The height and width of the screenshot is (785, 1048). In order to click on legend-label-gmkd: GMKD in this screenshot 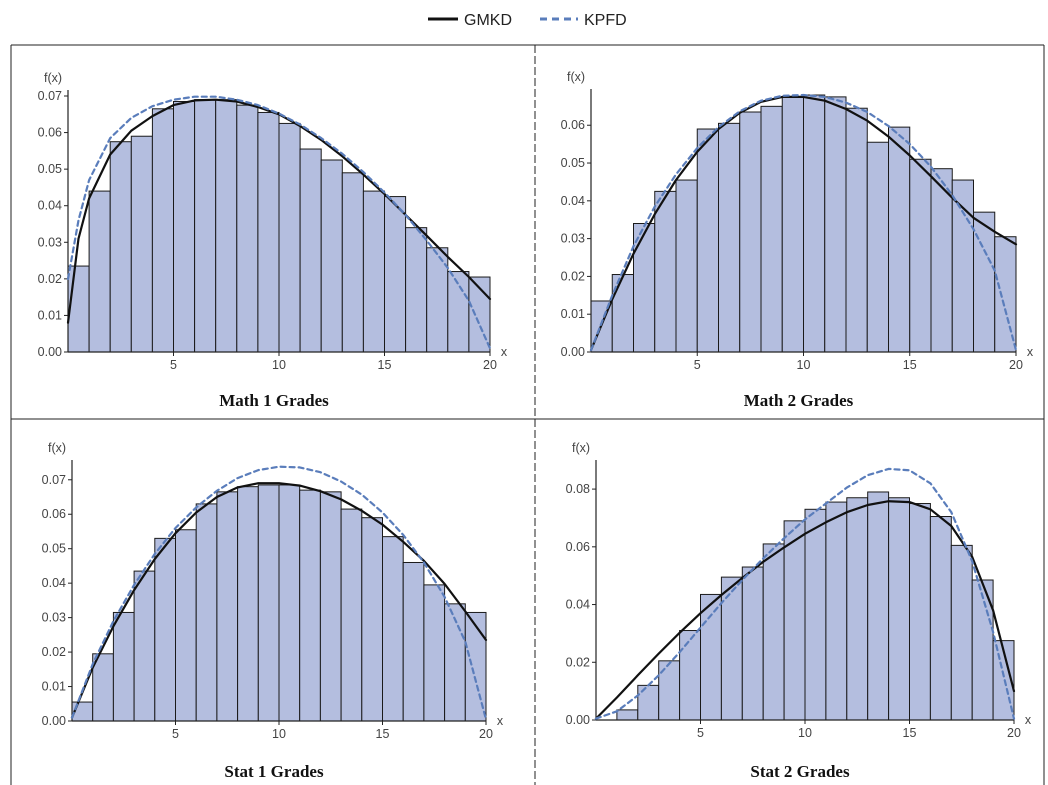, I will do `click(488, 20)`.